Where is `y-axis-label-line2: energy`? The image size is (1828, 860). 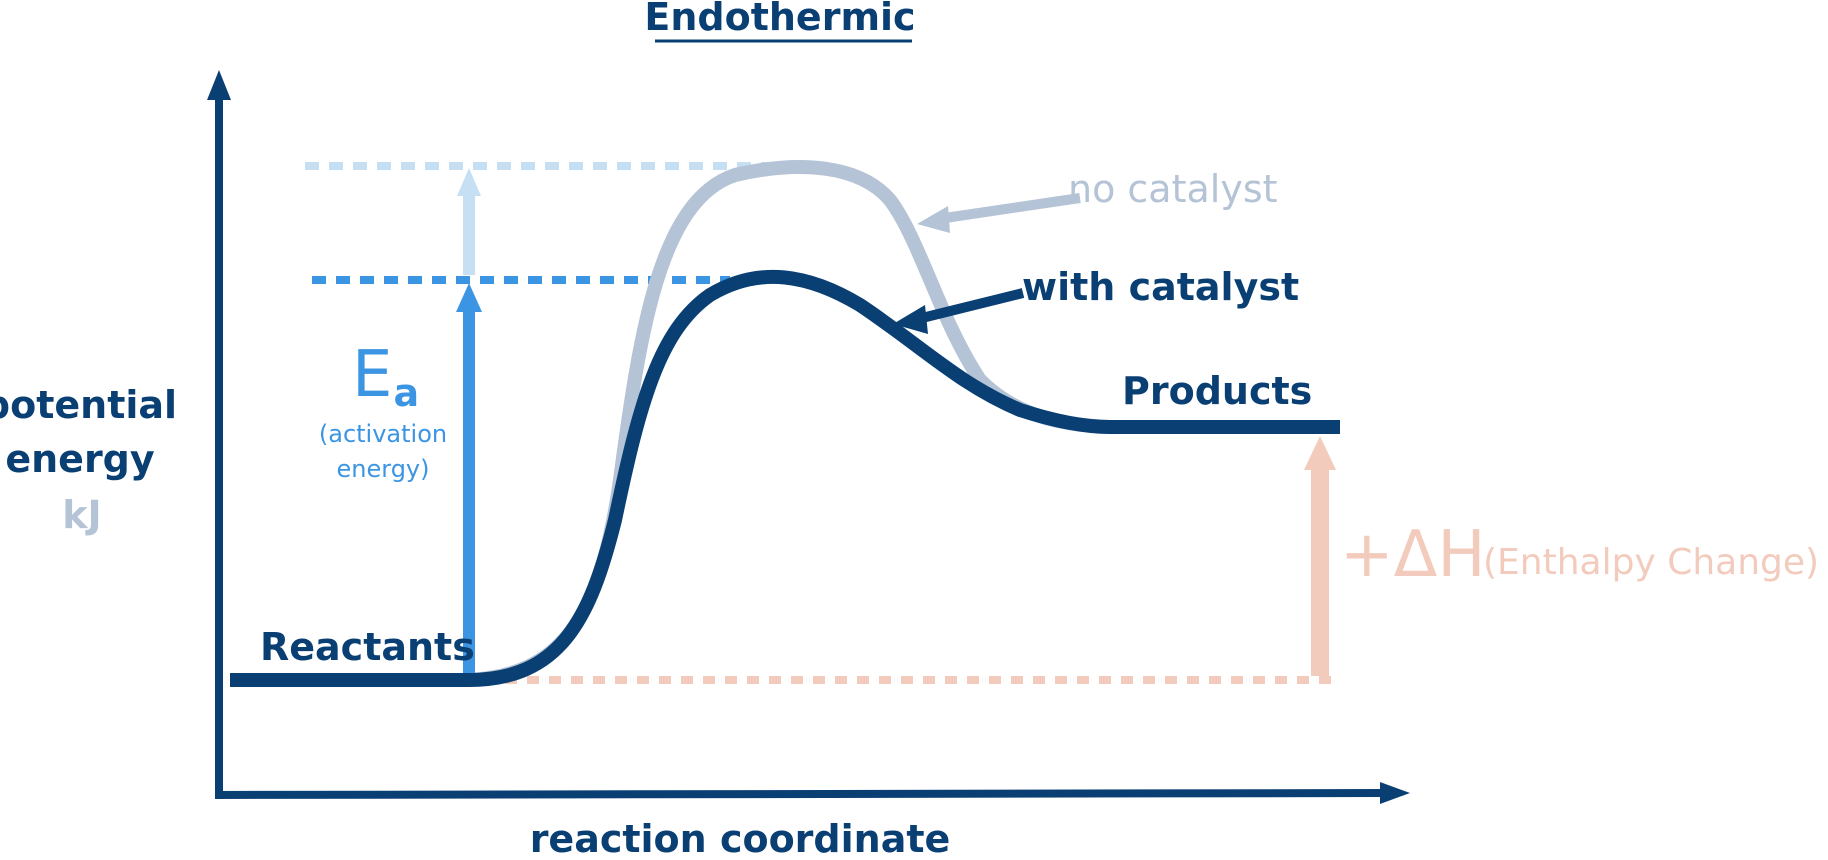
y-axis-label-line2: energy is located at coordinates (80, 459).